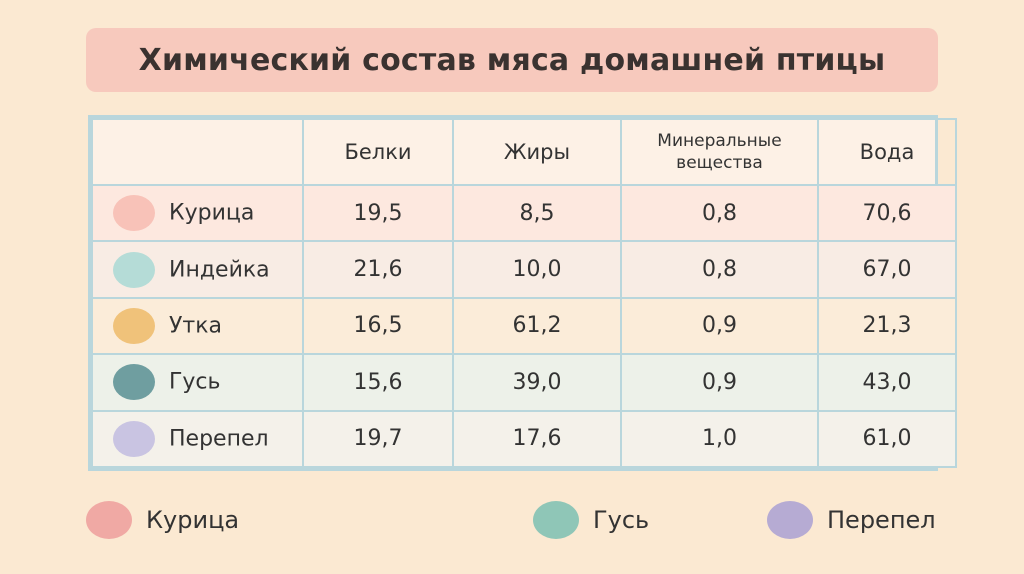 Image resolution: width=1024 pixels, height=574 pixels. I want to click on row-name-cell: Гусь, so click(197, 382).